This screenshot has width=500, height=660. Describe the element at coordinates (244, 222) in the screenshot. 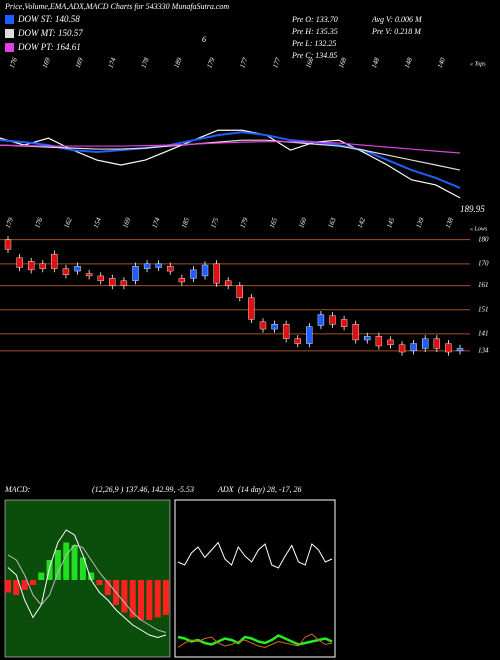

I see `low-label: 179` at that location.